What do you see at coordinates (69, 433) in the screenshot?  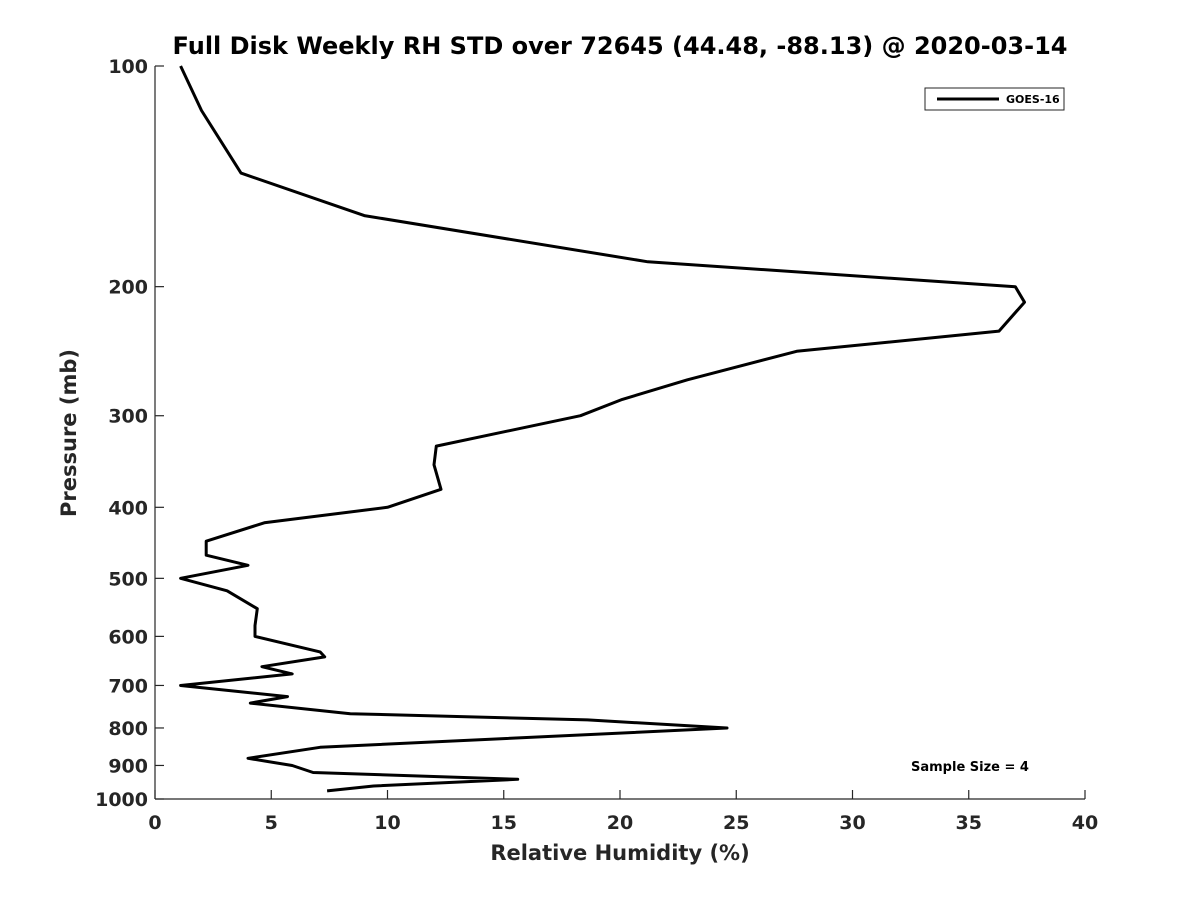 I see `y-axis-label: Pressure (mb)` at bounding box center [69, 433].